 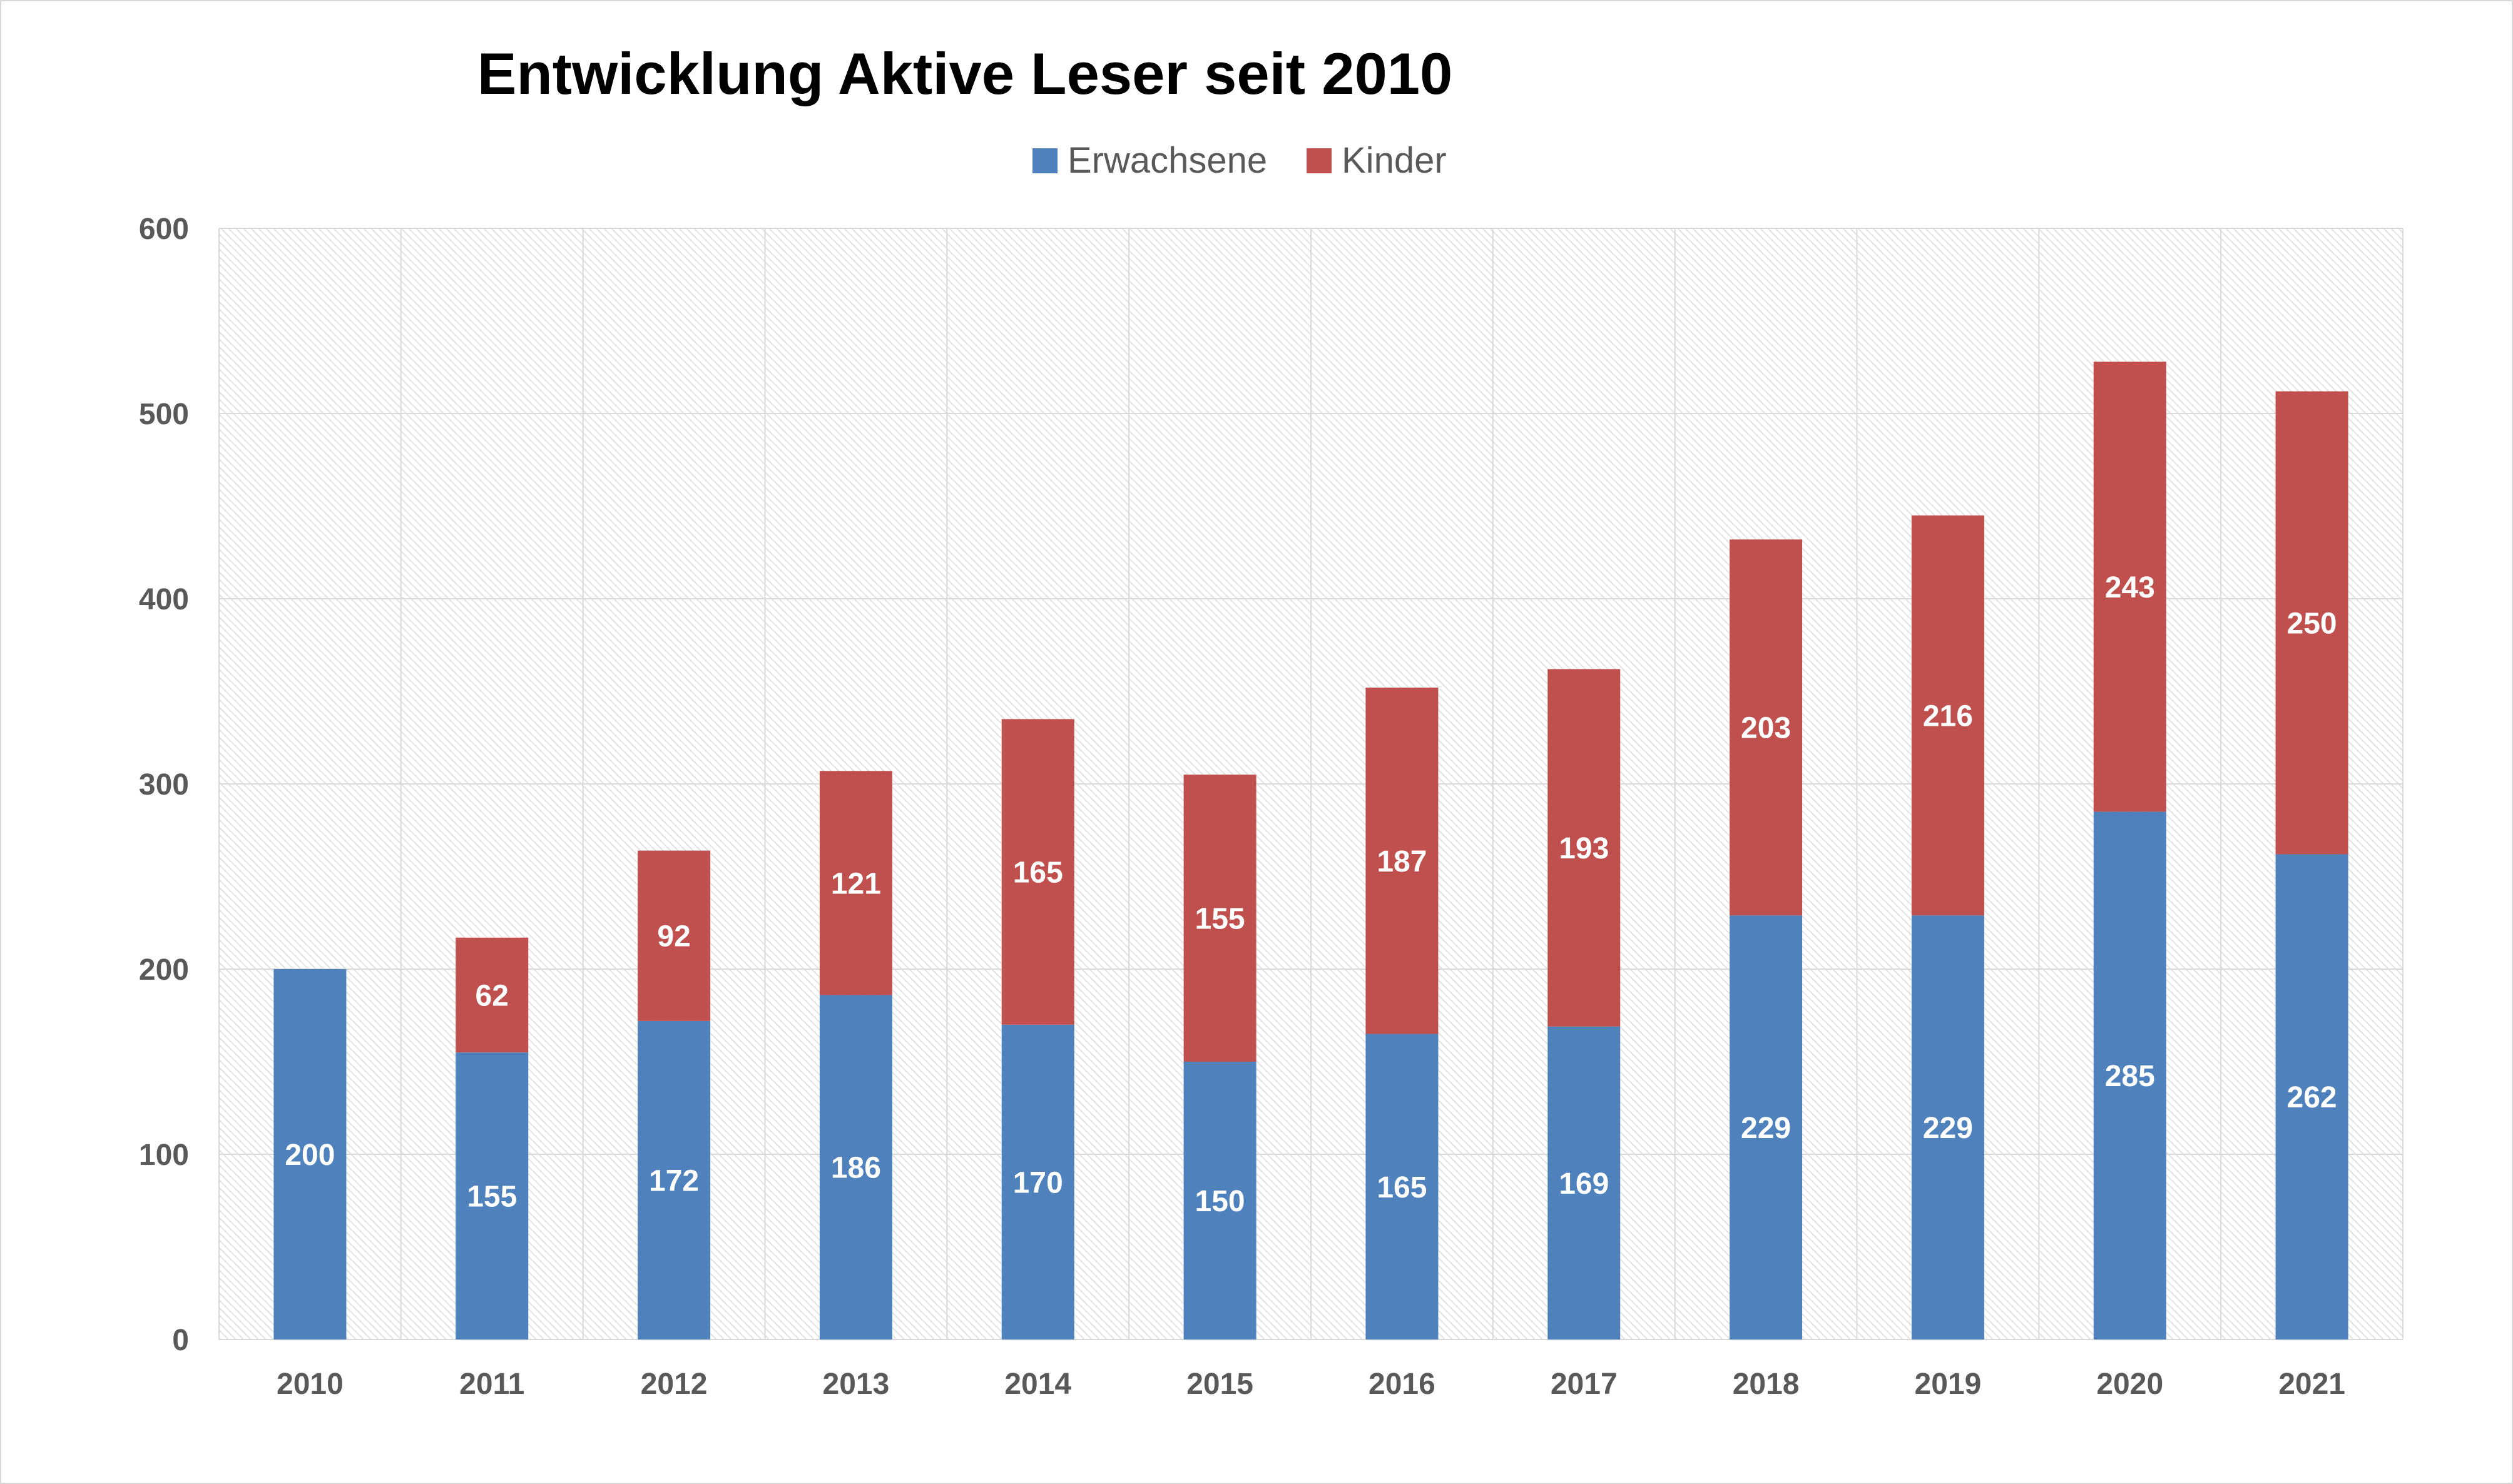 I want to click on bar-erwachsene-2012, so click(x=675, y=1179).